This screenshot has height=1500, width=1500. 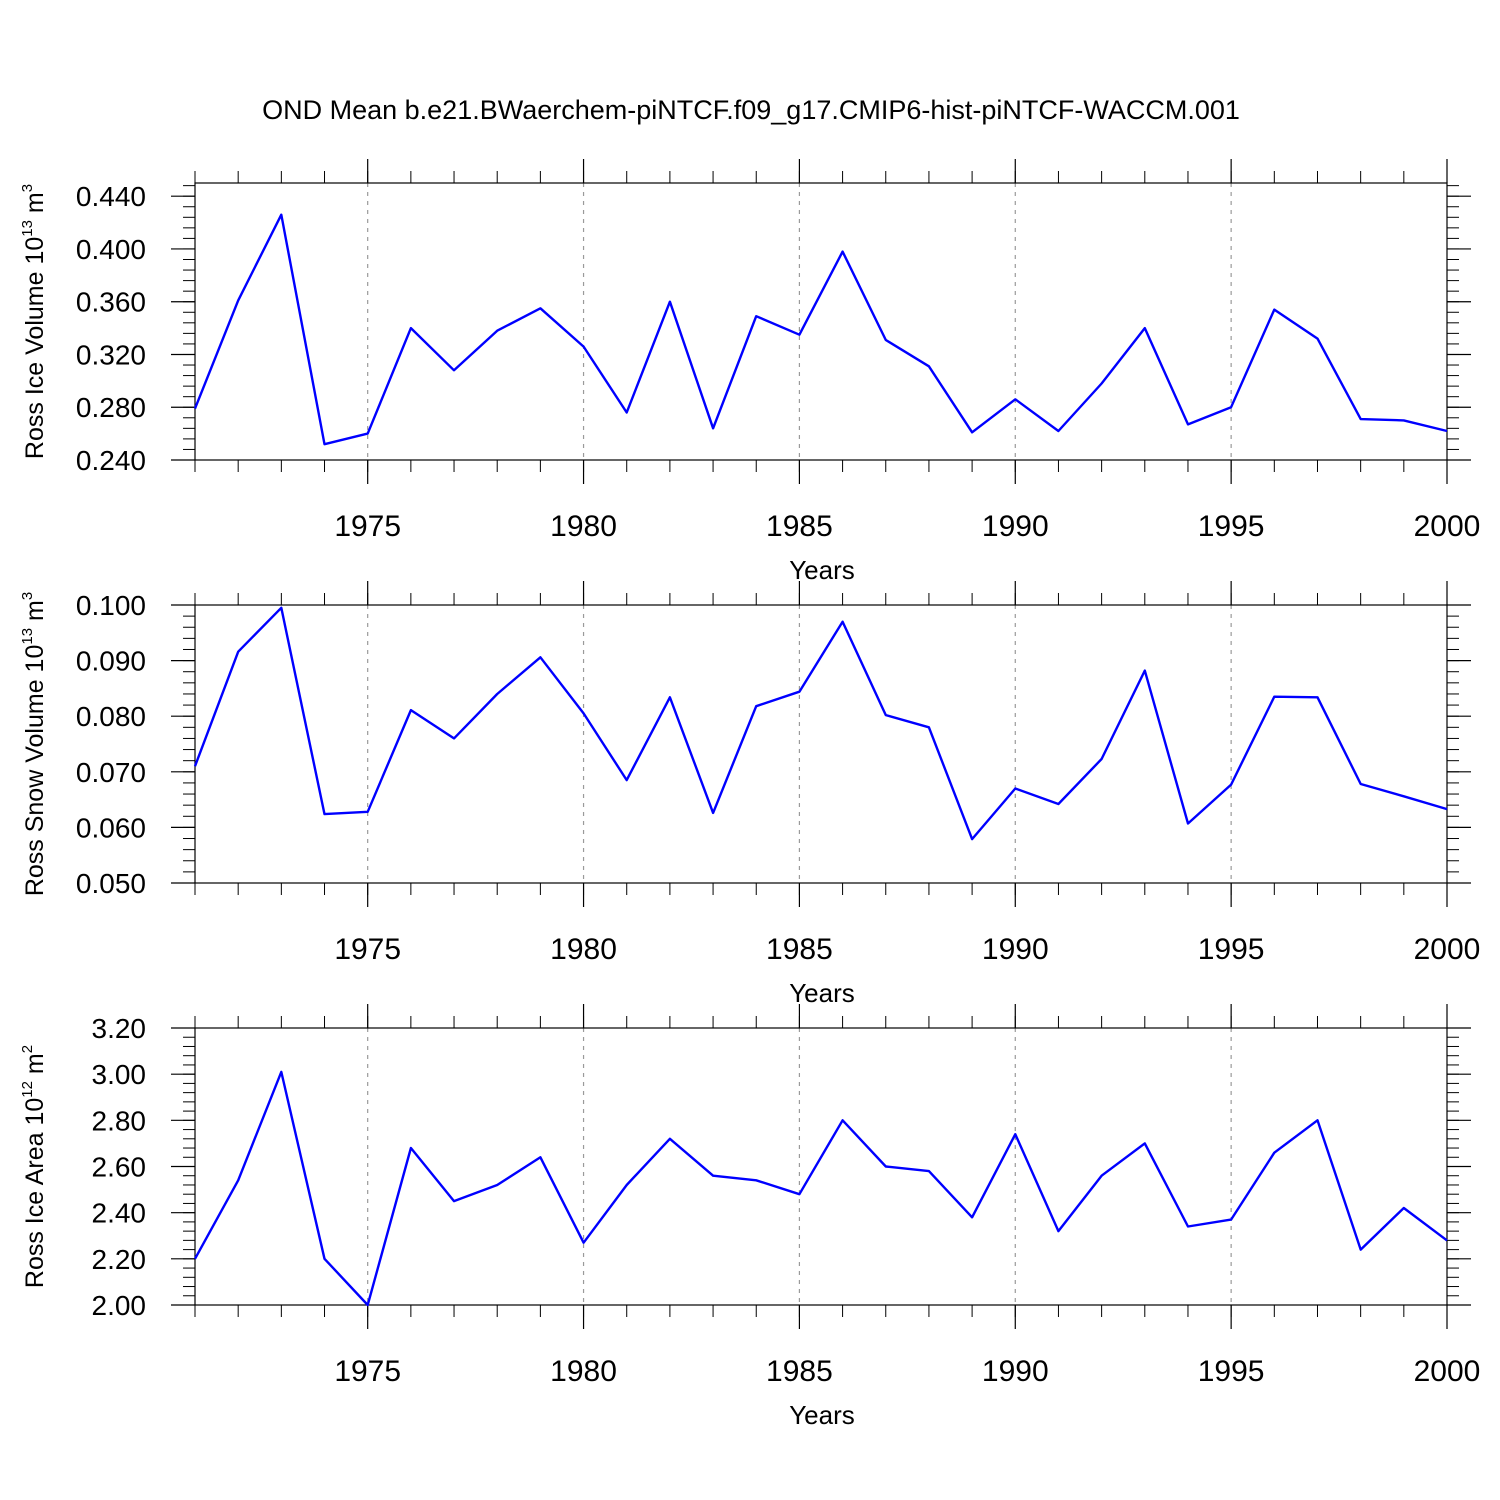 I want to click on y-tick-label: 3.00, so click(x=119, y=1074).